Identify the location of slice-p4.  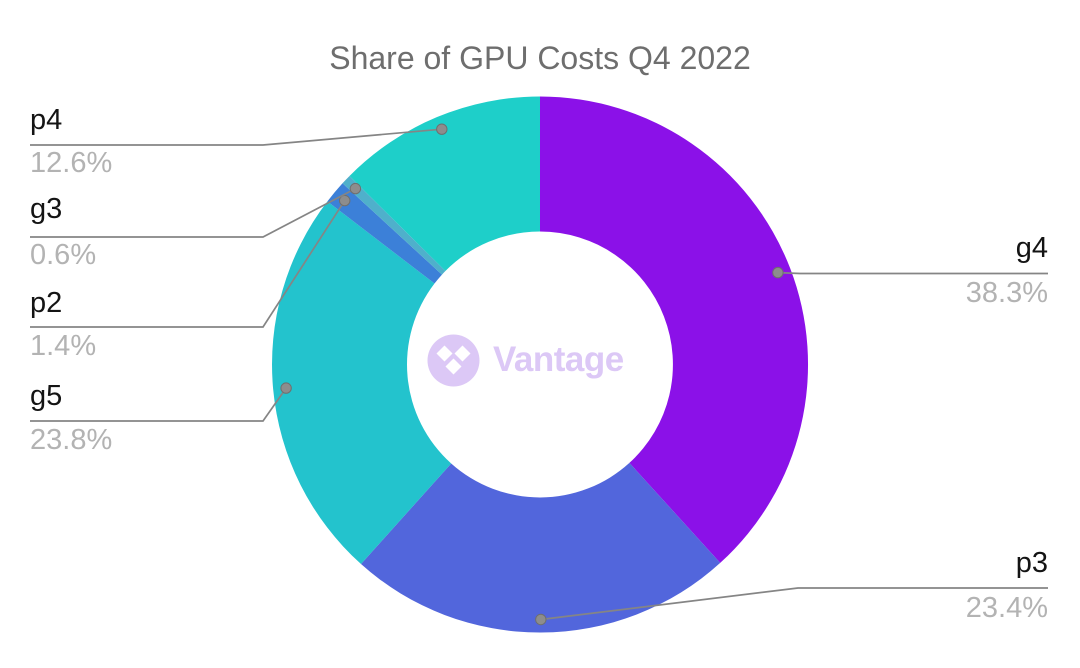
(445, 184).